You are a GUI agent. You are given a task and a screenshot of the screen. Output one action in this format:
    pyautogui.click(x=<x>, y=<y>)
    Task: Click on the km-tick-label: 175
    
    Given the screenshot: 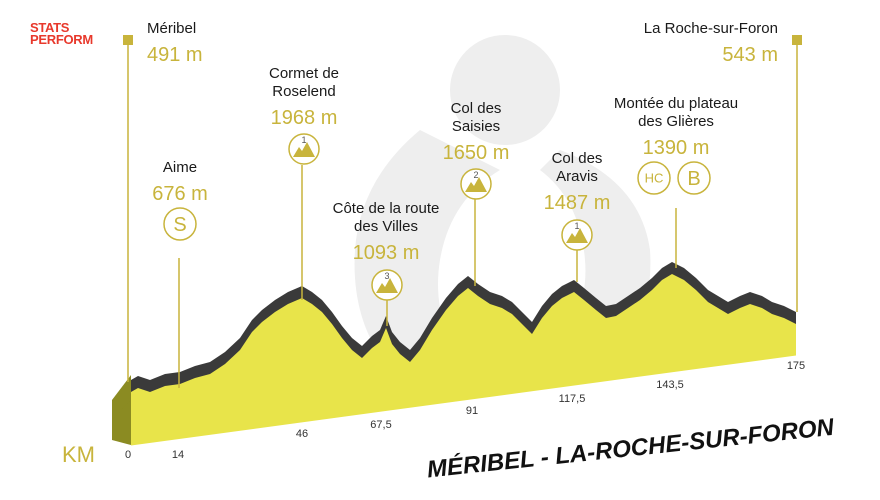 What is the action you would take?
    pyautogui.click(x=796, y=366)
    